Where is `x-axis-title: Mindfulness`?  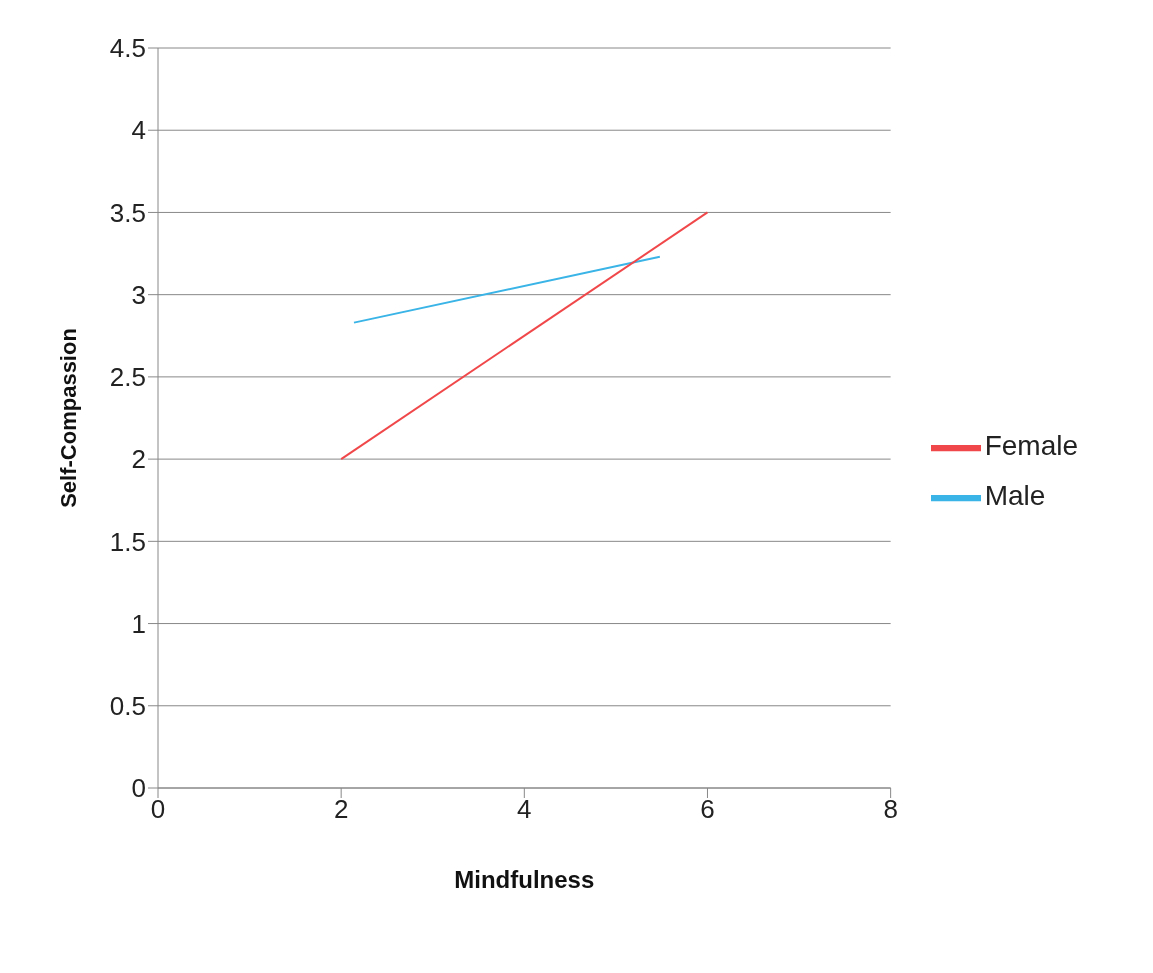
x-axis-title: Mindfulness is located at coordinates (524, 879).